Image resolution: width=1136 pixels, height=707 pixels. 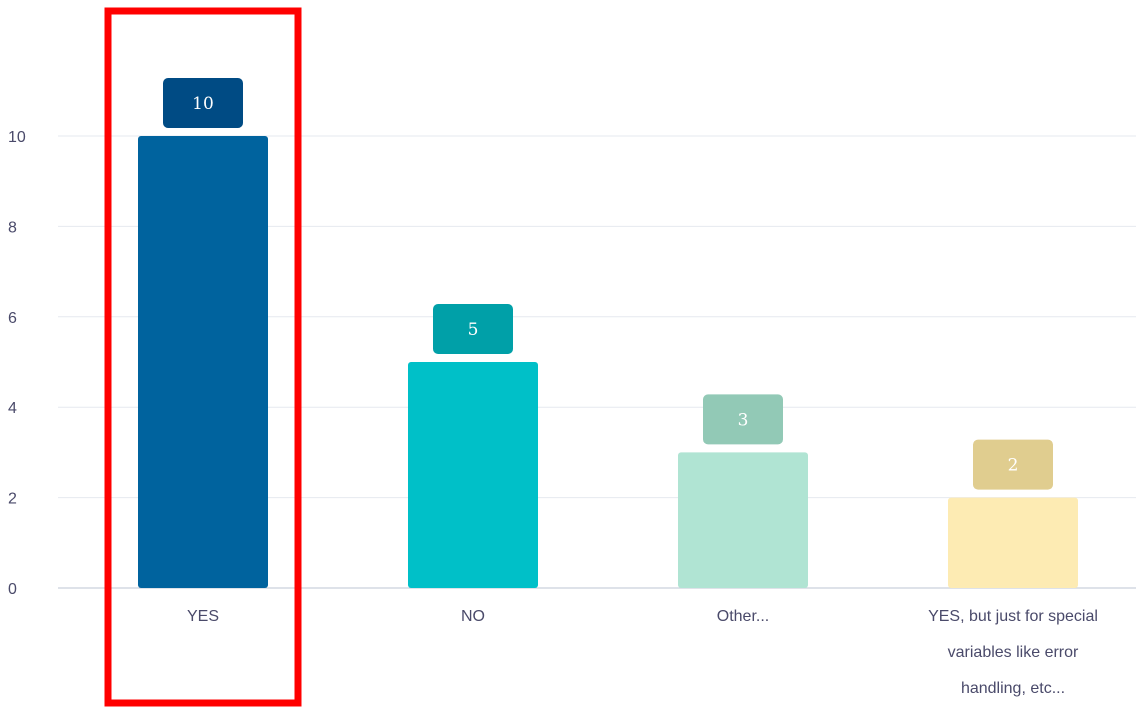 What do you see at coordinates (473, 616) in the screenshot?
I see `category-label: NO` at bounding box center [473, 616].